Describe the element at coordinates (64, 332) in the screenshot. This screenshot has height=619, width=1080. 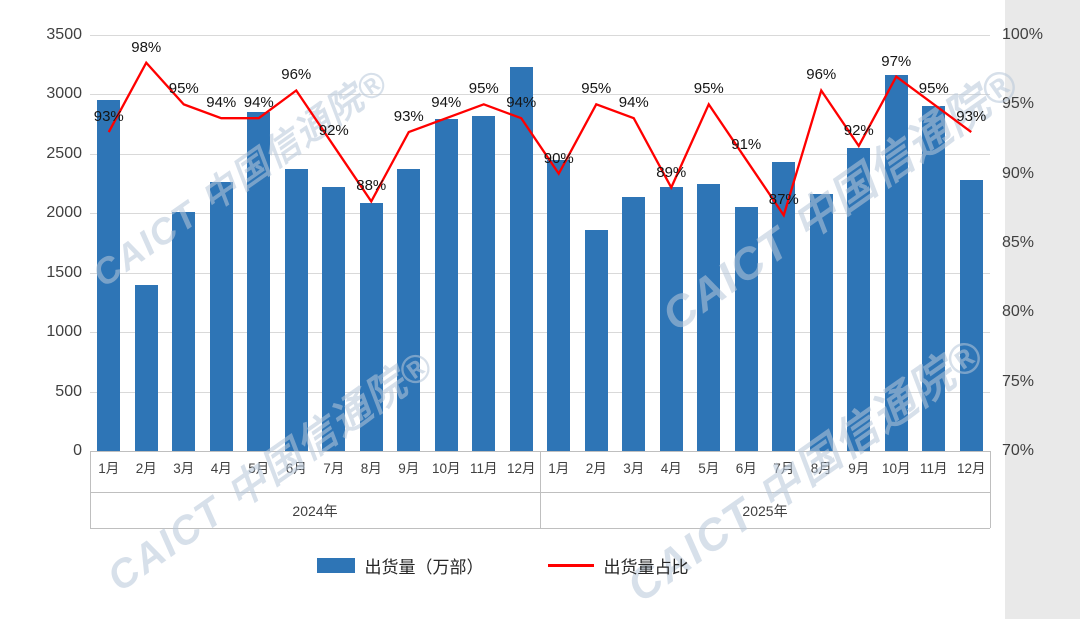
I see `left-axis-tick-label: 1000` at that location.